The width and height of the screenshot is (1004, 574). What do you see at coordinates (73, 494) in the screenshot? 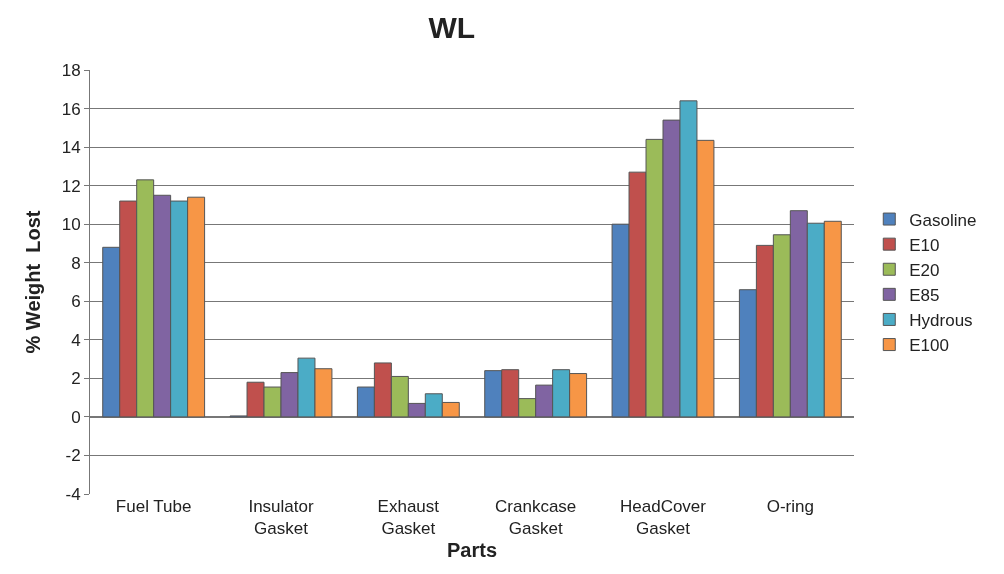
I see `y-tick-label: -4` at bounding box center [73, 494].